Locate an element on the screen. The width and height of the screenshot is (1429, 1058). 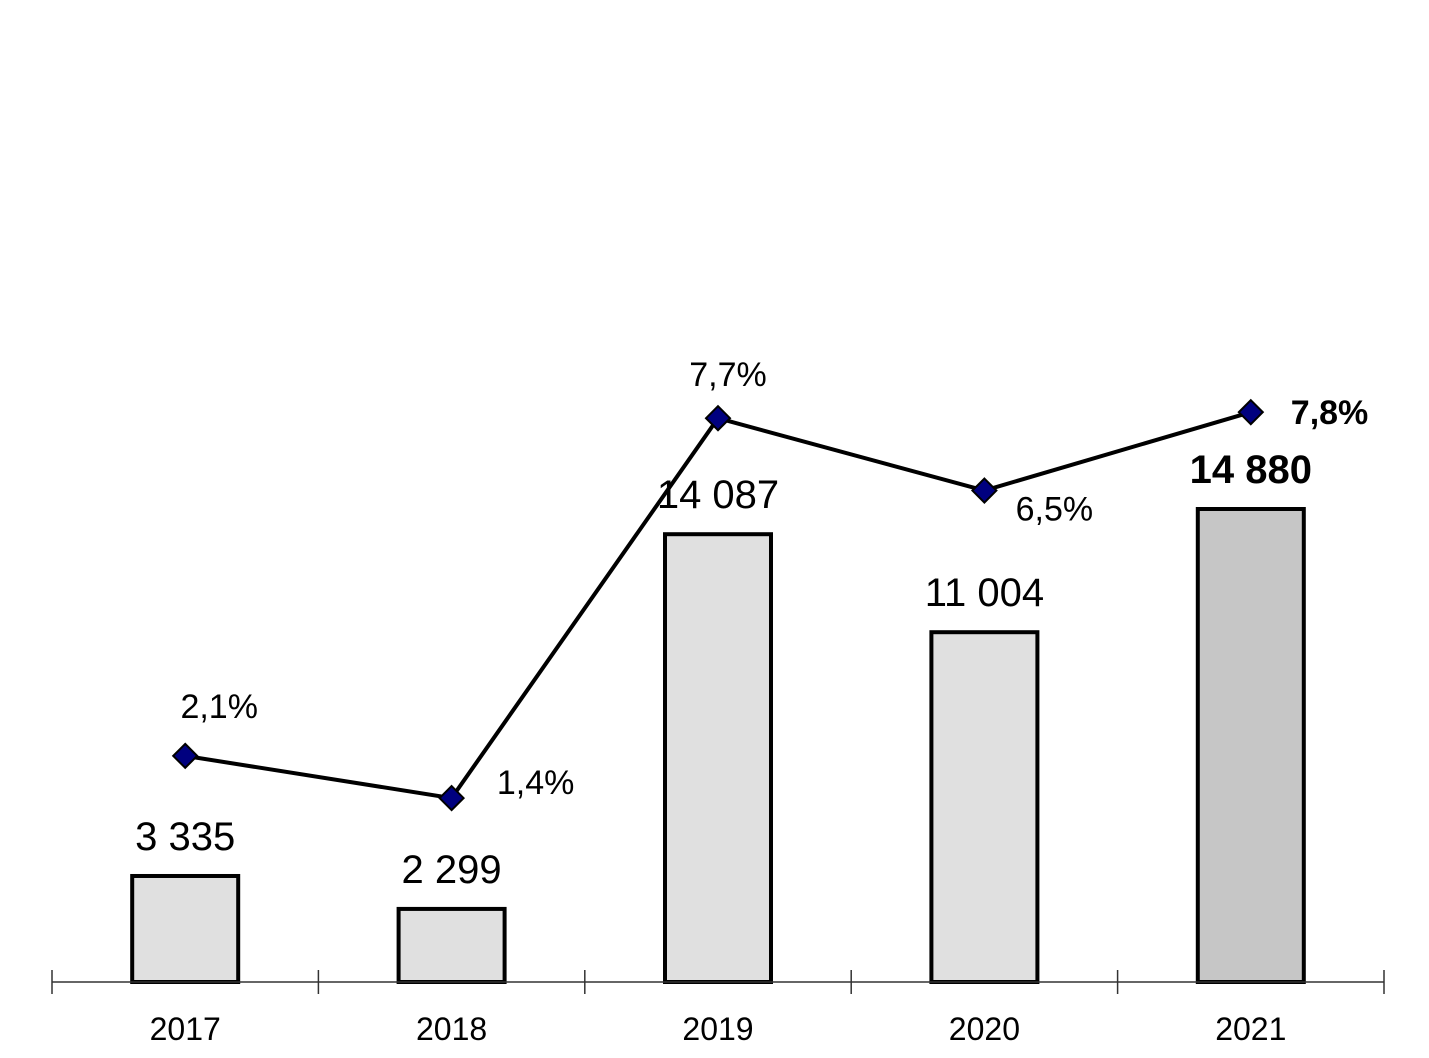
percent-label: 2,1% is located at coordinates (219, 707).